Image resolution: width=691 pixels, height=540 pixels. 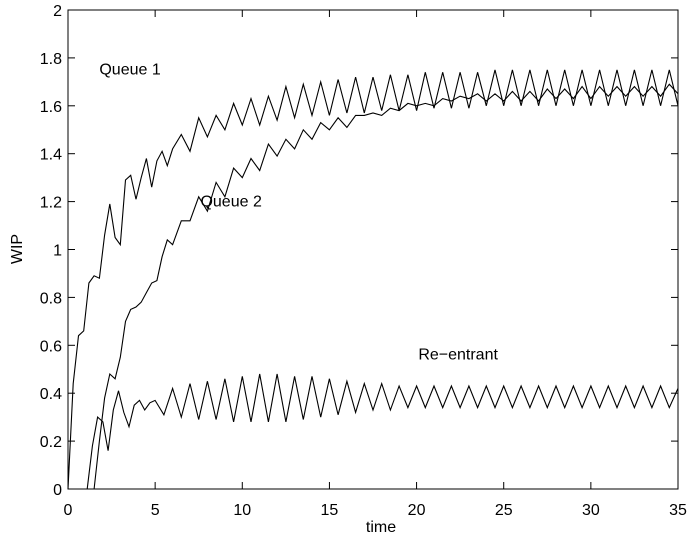 I want to click on x-tick-label: 5, so click(x=155, y=510).